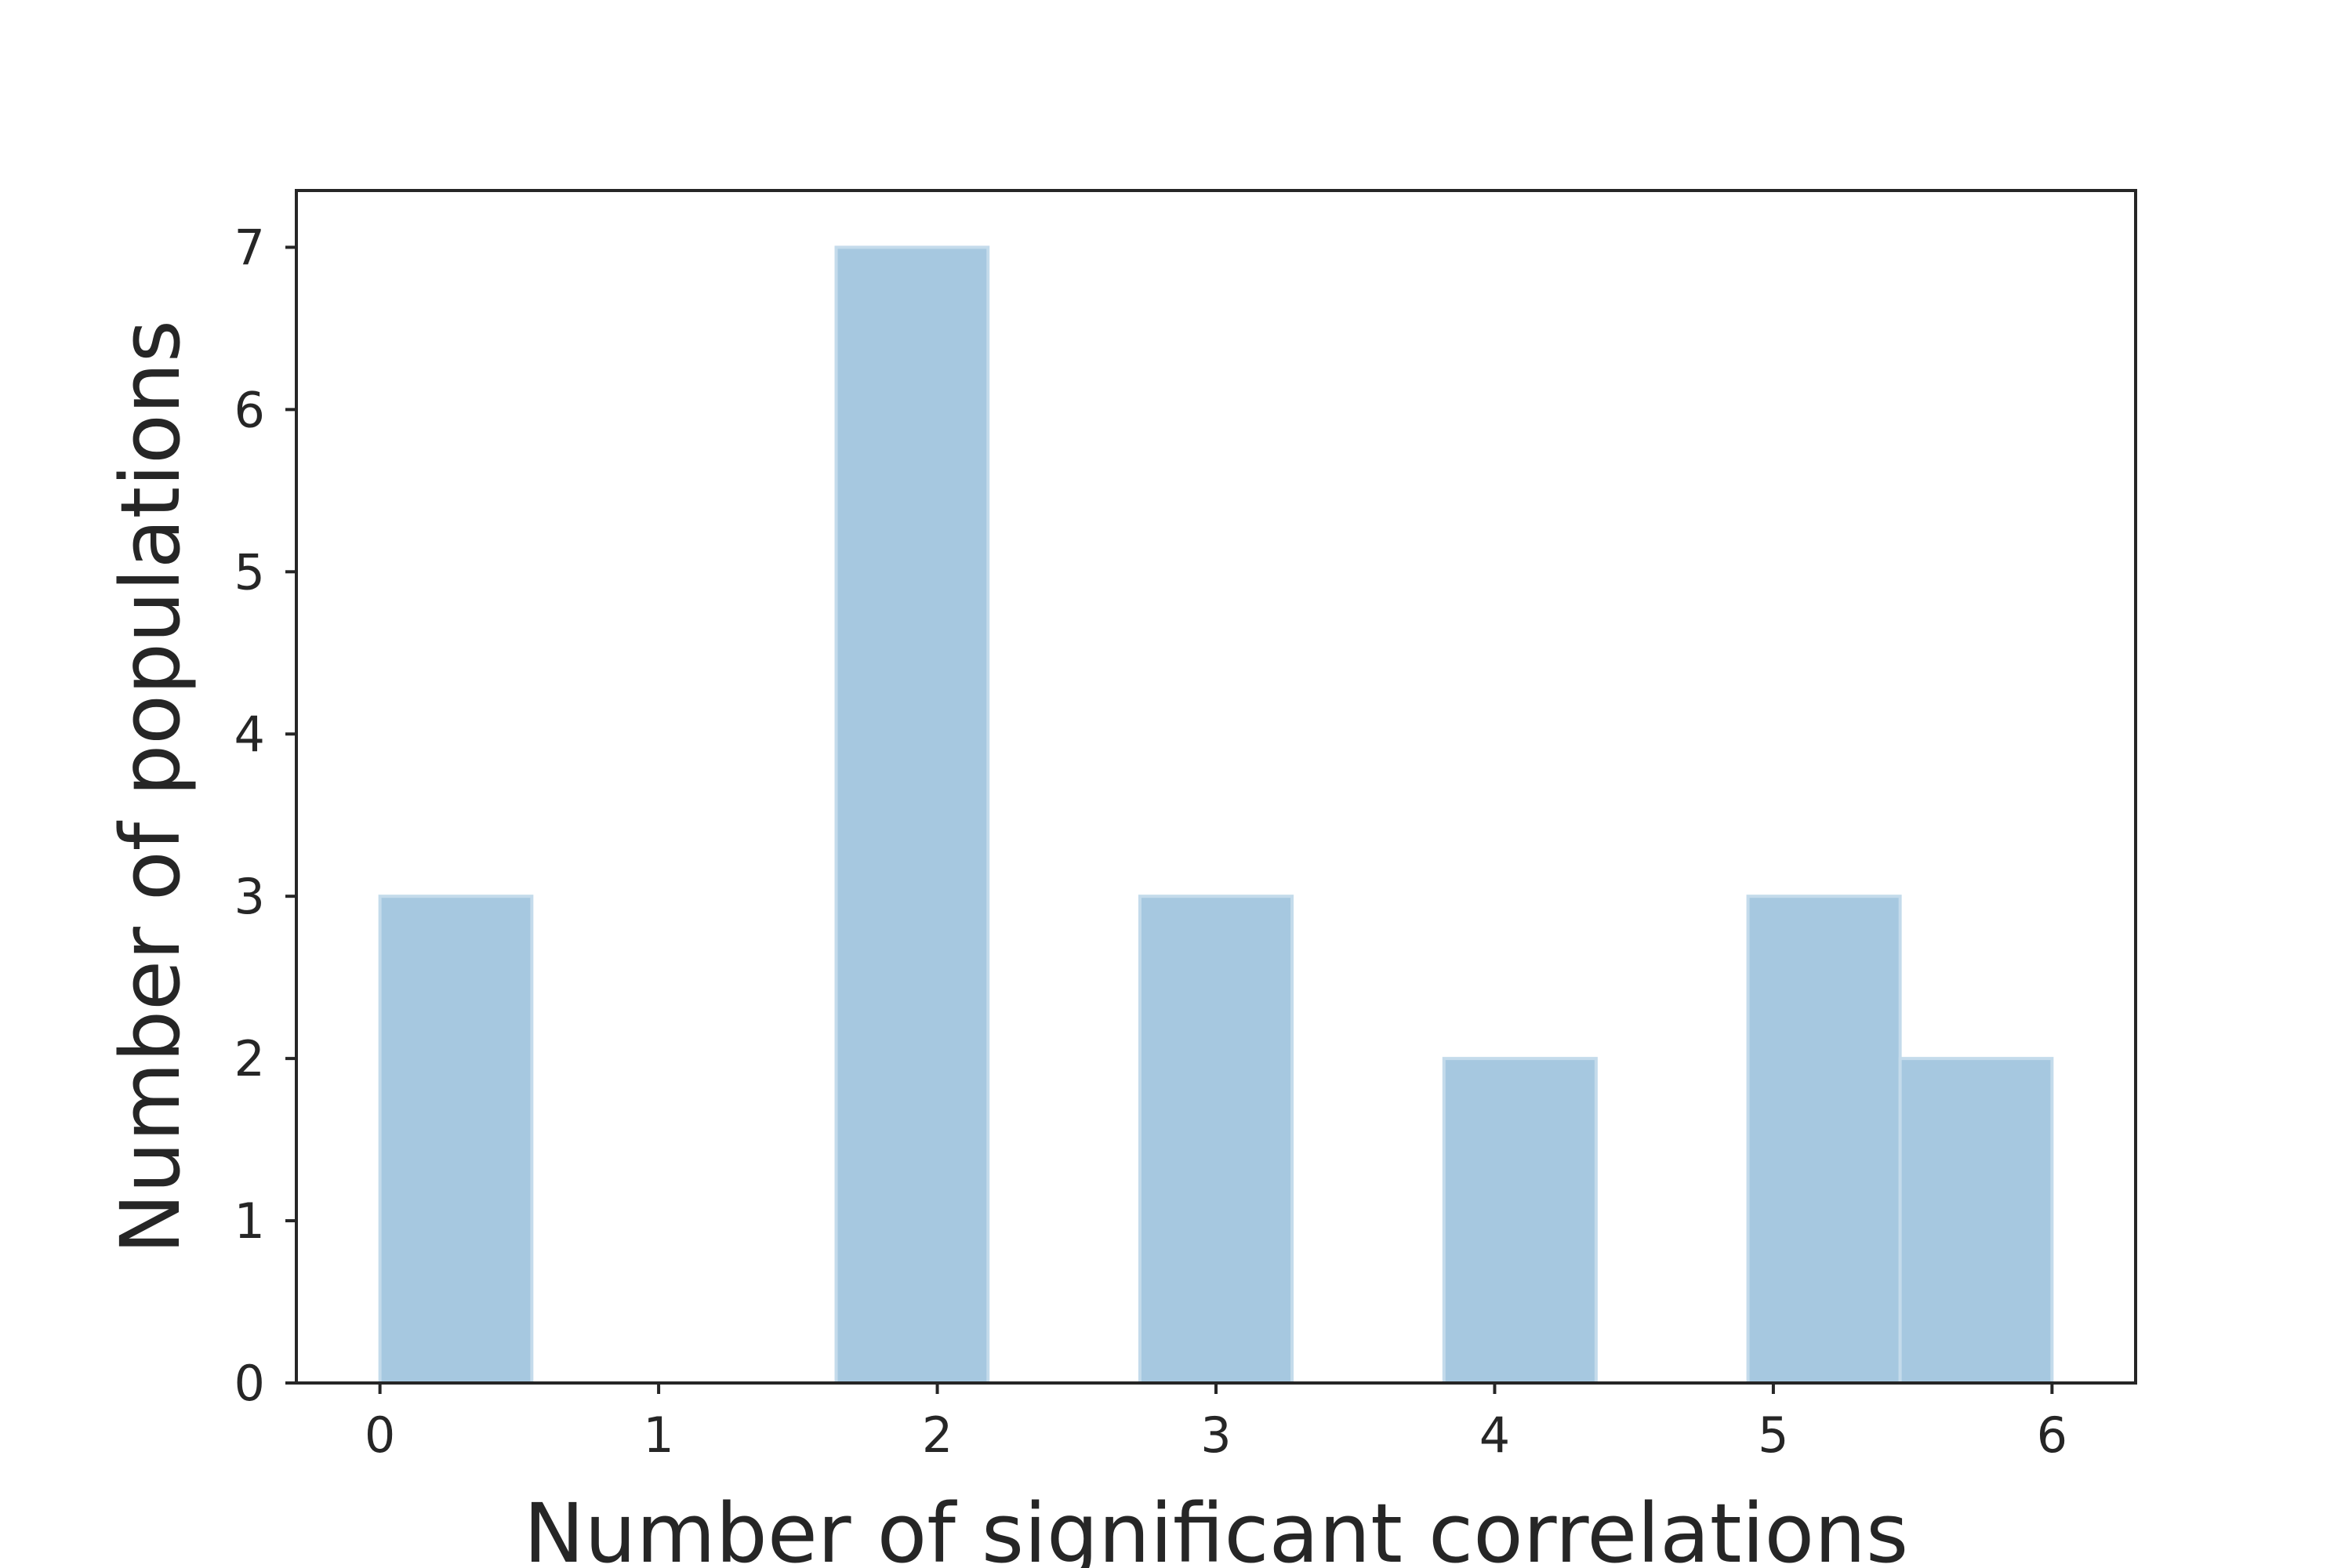 This screenshot has height=1568, width=2352. Describe the element at coordinates (2052, 1435) in the screenshot. I see `x-tick-label-6: 6` at that location.